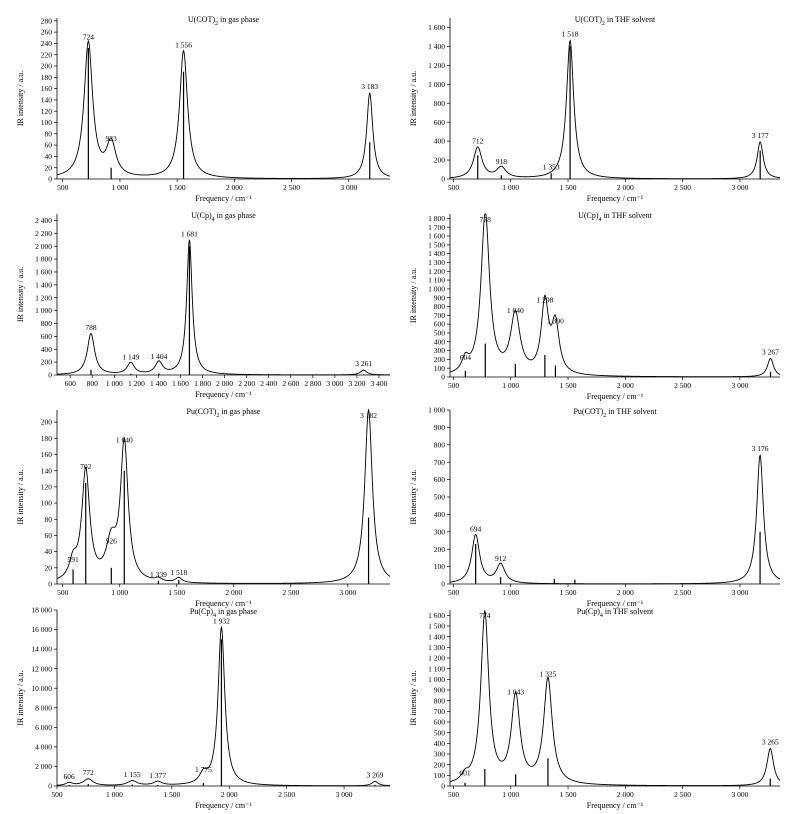 Image resolution: width=807 pixels, height=814 pixels. What do you see at coordinates (47, 43) in the screenshot?
I see `y-tick-label: 240` at bounding box center [47, 43].